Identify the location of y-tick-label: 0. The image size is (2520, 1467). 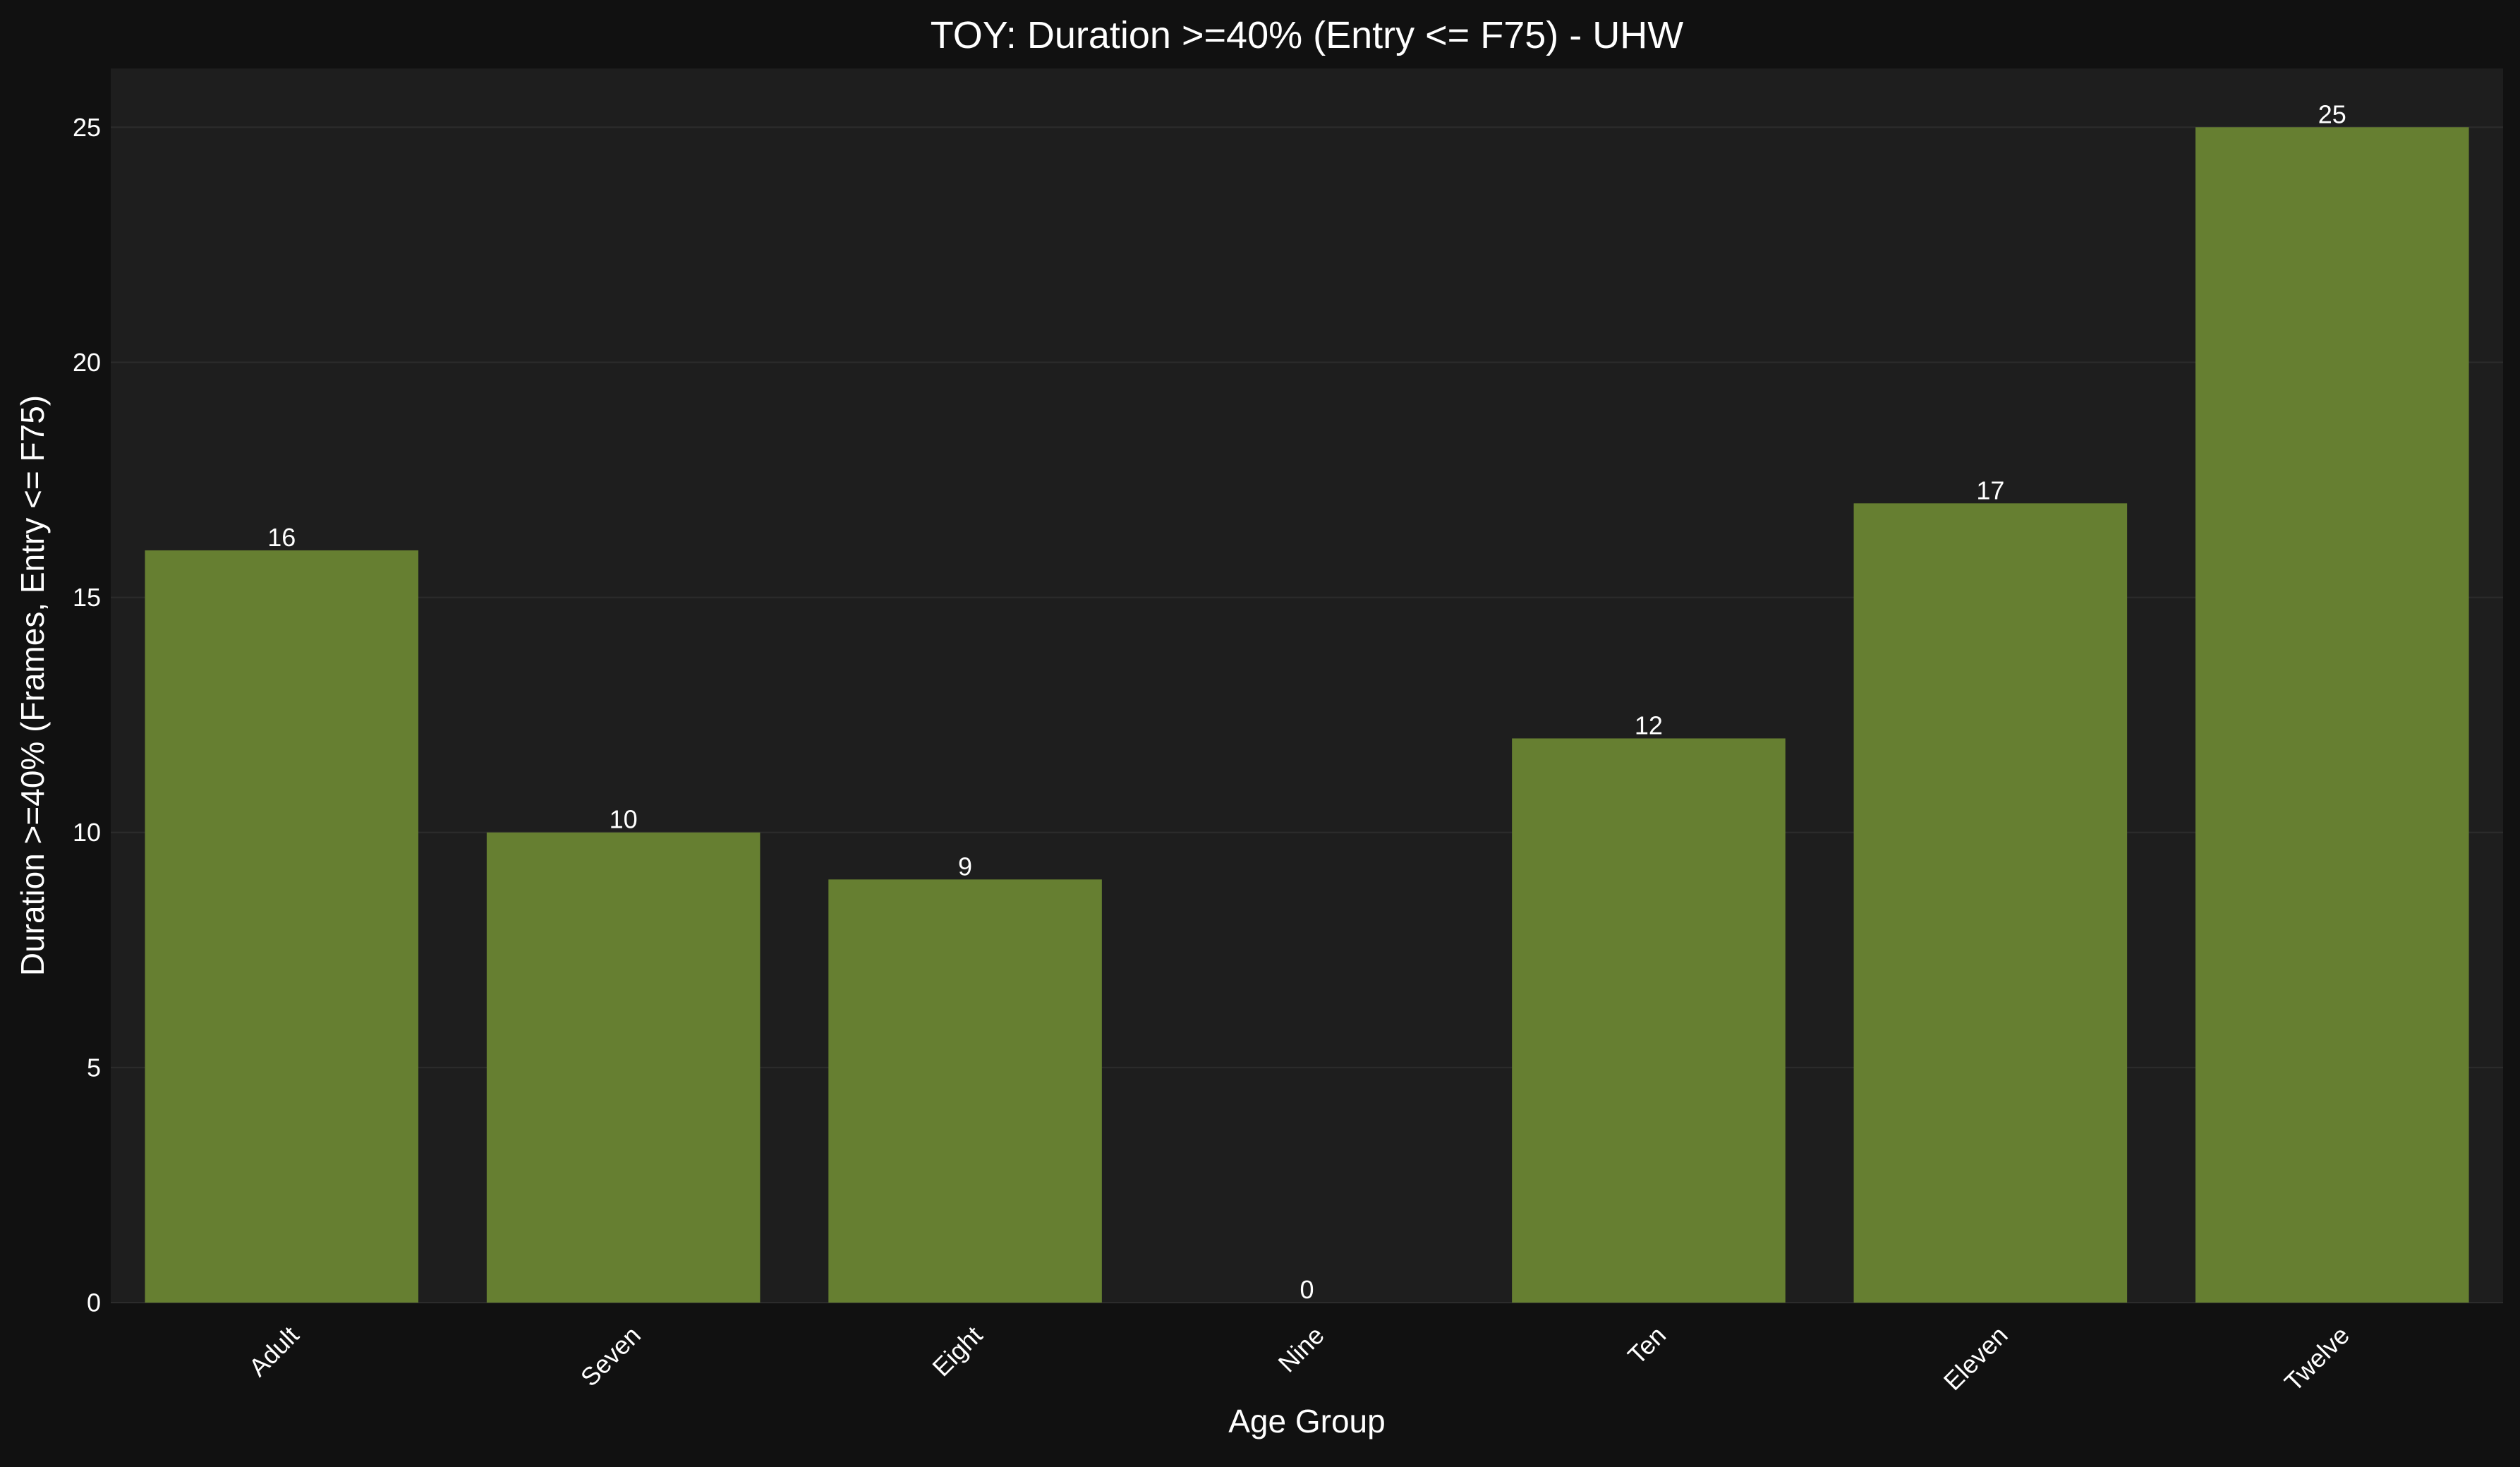
(94, 1302).